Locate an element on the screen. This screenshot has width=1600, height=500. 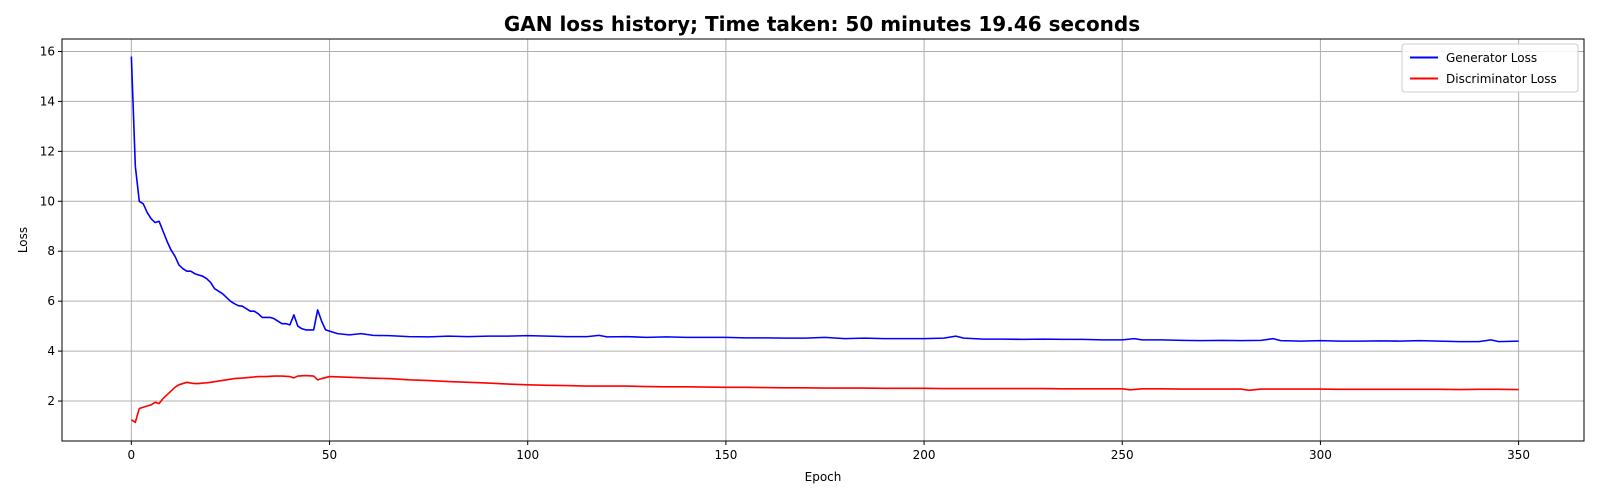
y-tick-label: 8 is located at coordinates (51, 251).